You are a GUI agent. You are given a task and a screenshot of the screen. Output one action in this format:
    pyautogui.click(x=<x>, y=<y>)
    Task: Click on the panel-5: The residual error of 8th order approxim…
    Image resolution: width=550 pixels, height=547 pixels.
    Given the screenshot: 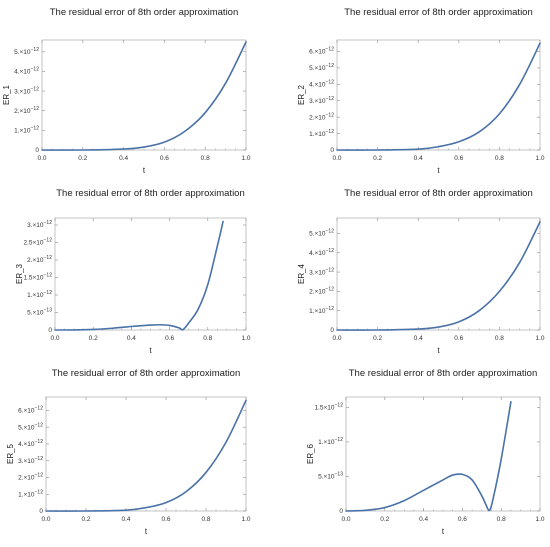 What is the action you would take?
    pyautogui.click(x=128, y=452)
    